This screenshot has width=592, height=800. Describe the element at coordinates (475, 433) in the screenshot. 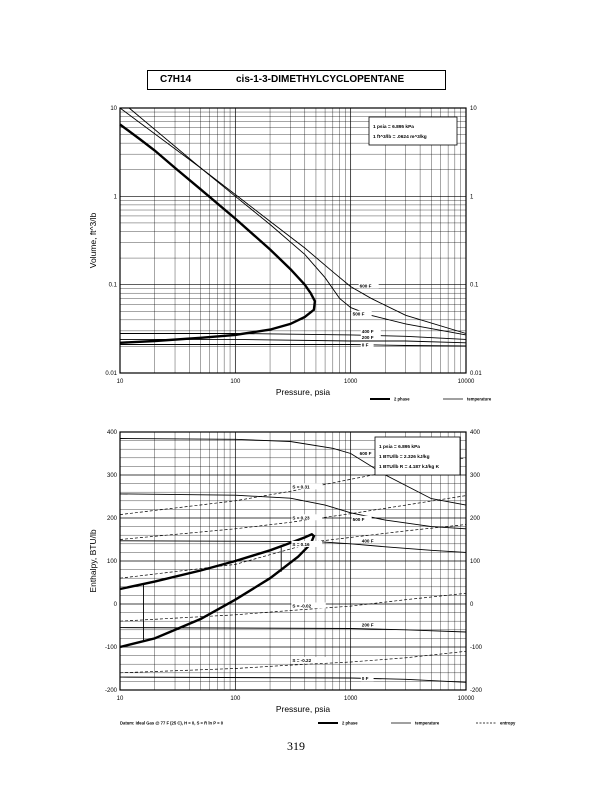

I see `y-tick-label-right: 400` at that location.